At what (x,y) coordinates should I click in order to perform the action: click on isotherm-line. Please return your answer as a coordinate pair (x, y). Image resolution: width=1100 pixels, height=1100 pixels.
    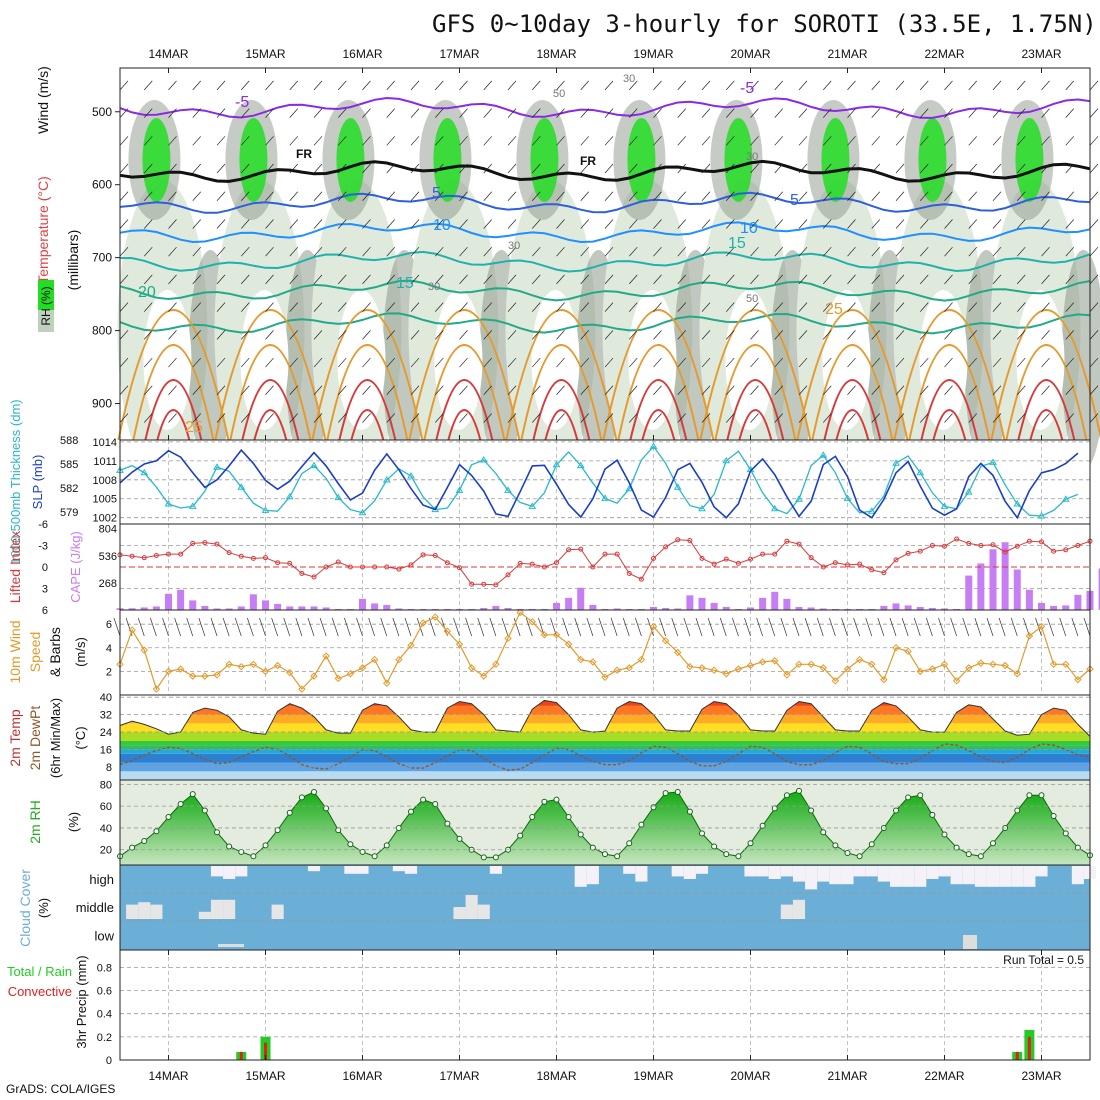
    Looking at the image, I should click on (605, 232).